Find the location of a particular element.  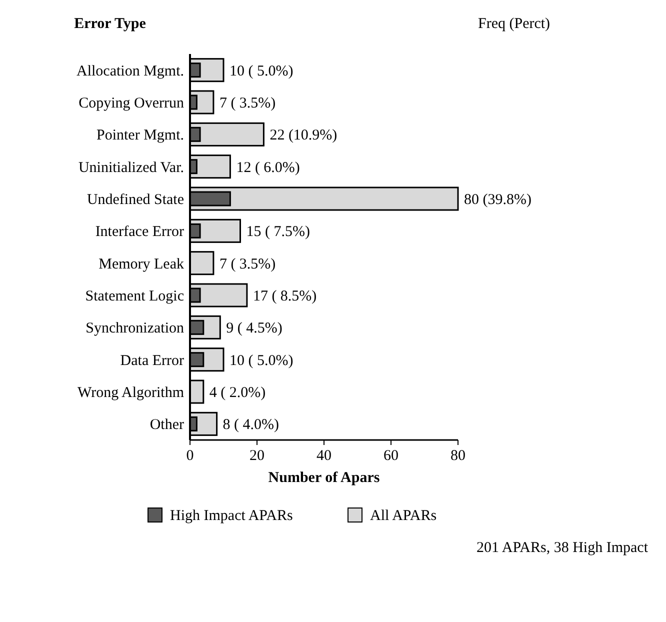

data-label: 12 ( 6.0%) is located at coordinates (268, 168).